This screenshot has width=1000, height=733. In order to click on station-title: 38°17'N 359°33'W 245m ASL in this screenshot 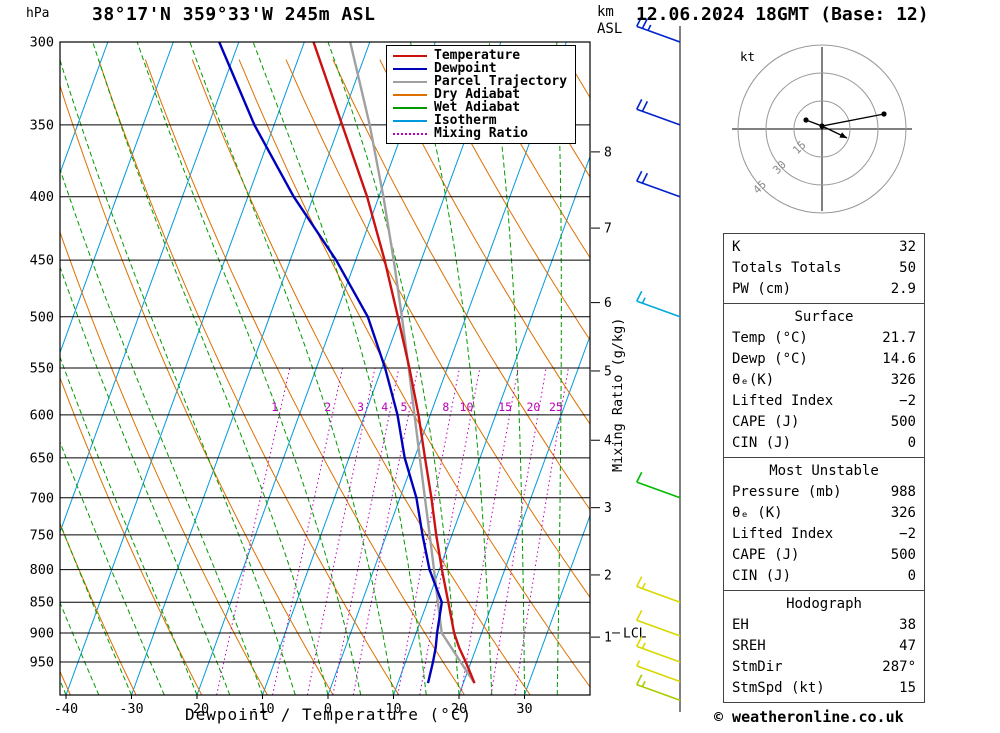, I will do `click(234, 14)`.